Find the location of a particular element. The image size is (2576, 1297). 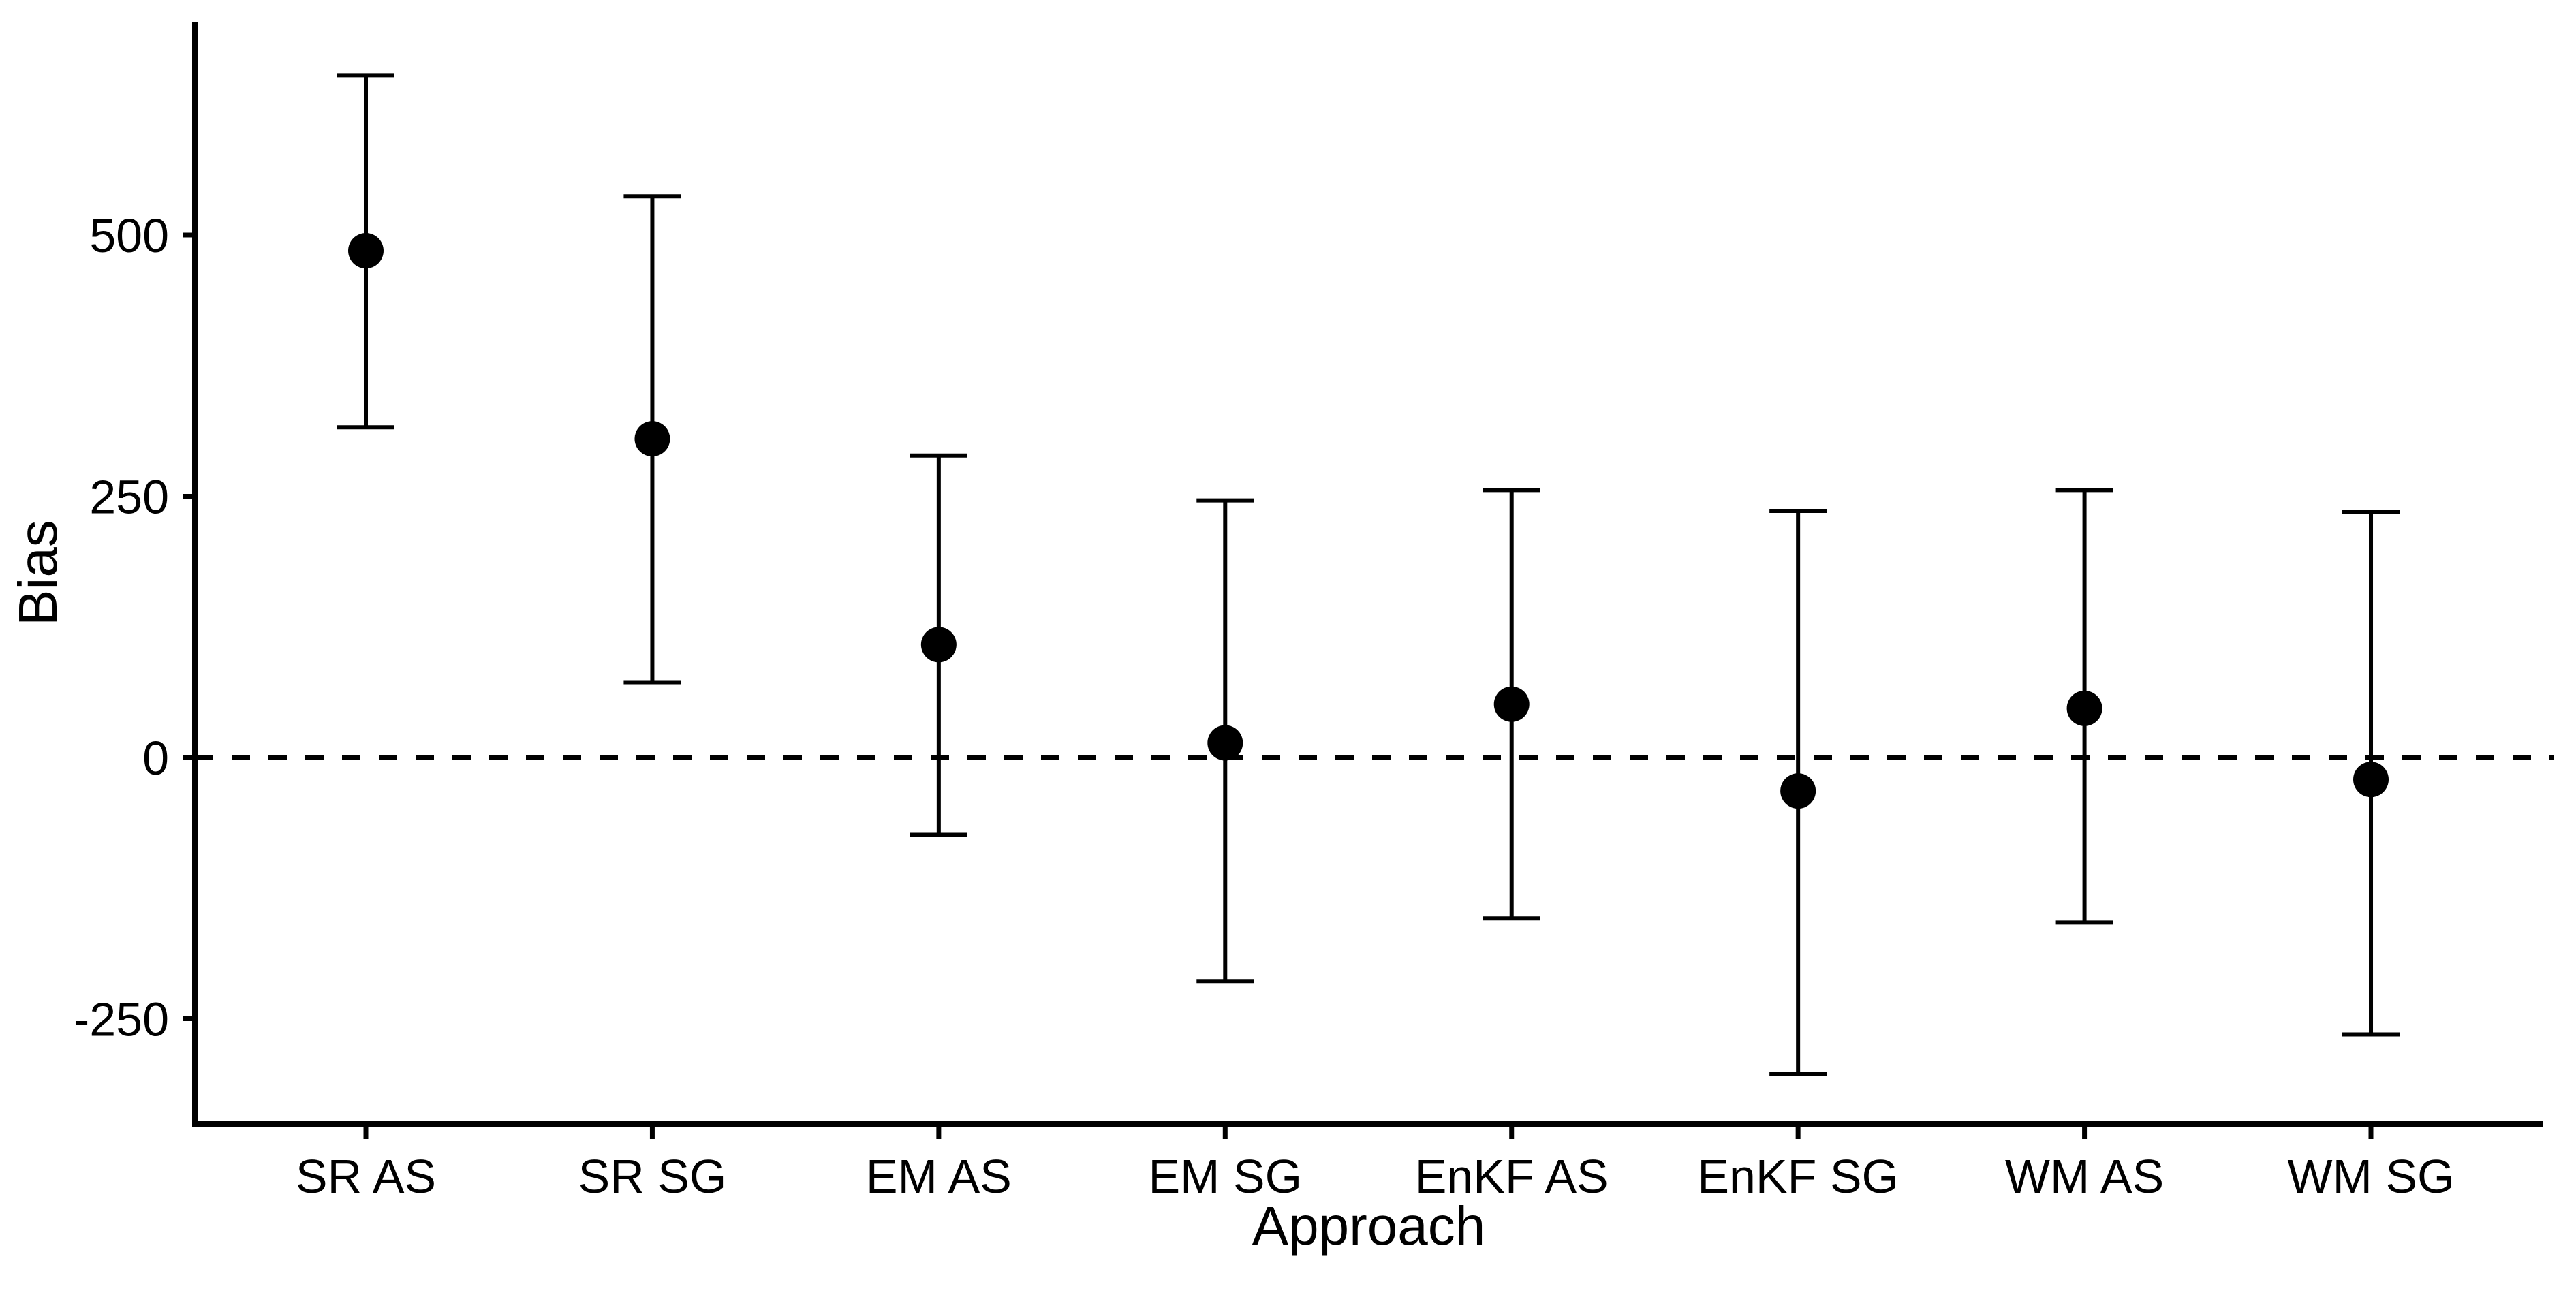

pointrange-enkf-as is located at coordinates (1511, 705).